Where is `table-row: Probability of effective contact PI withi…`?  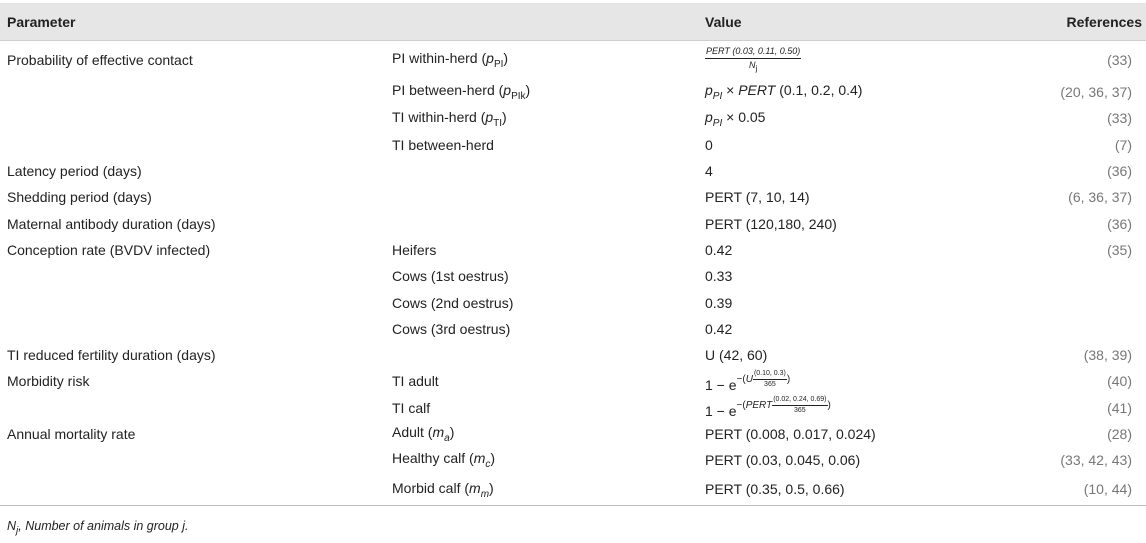 table-row: Probability of effective contact PI withi… is located at coordinates (573, 60).